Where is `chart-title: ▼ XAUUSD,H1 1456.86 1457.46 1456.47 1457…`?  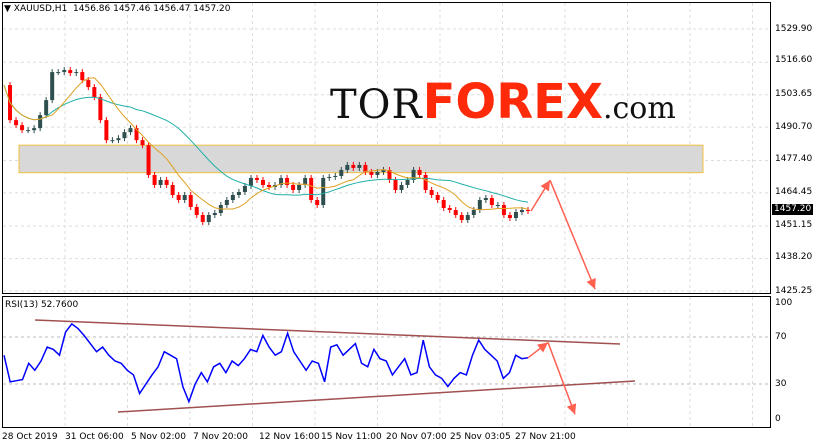
chart-title: ▼ XAUUSD,H1 1456.86 1457.46 1456.47 1457… is located at coordinates (117, 9).